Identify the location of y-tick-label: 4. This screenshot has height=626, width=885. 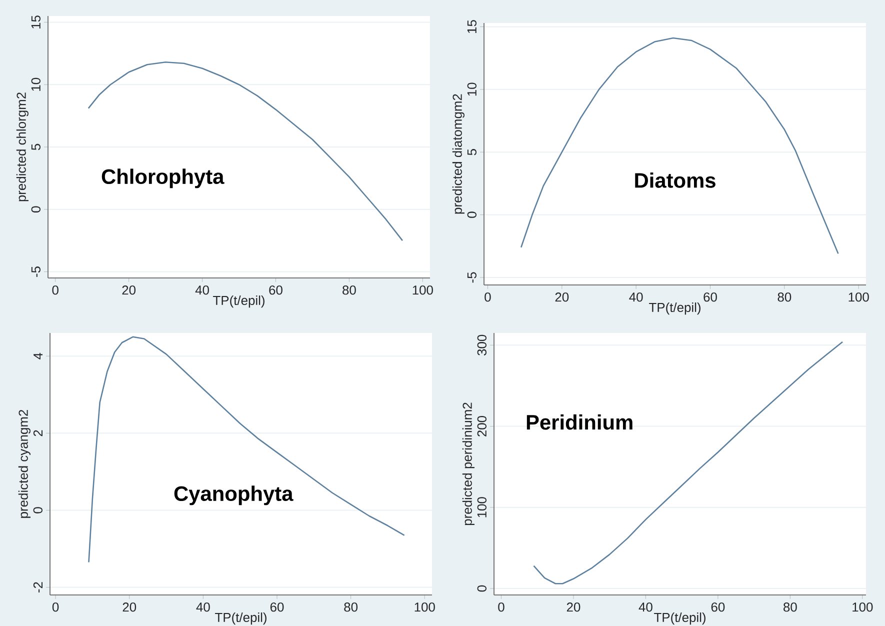
(38, 356).